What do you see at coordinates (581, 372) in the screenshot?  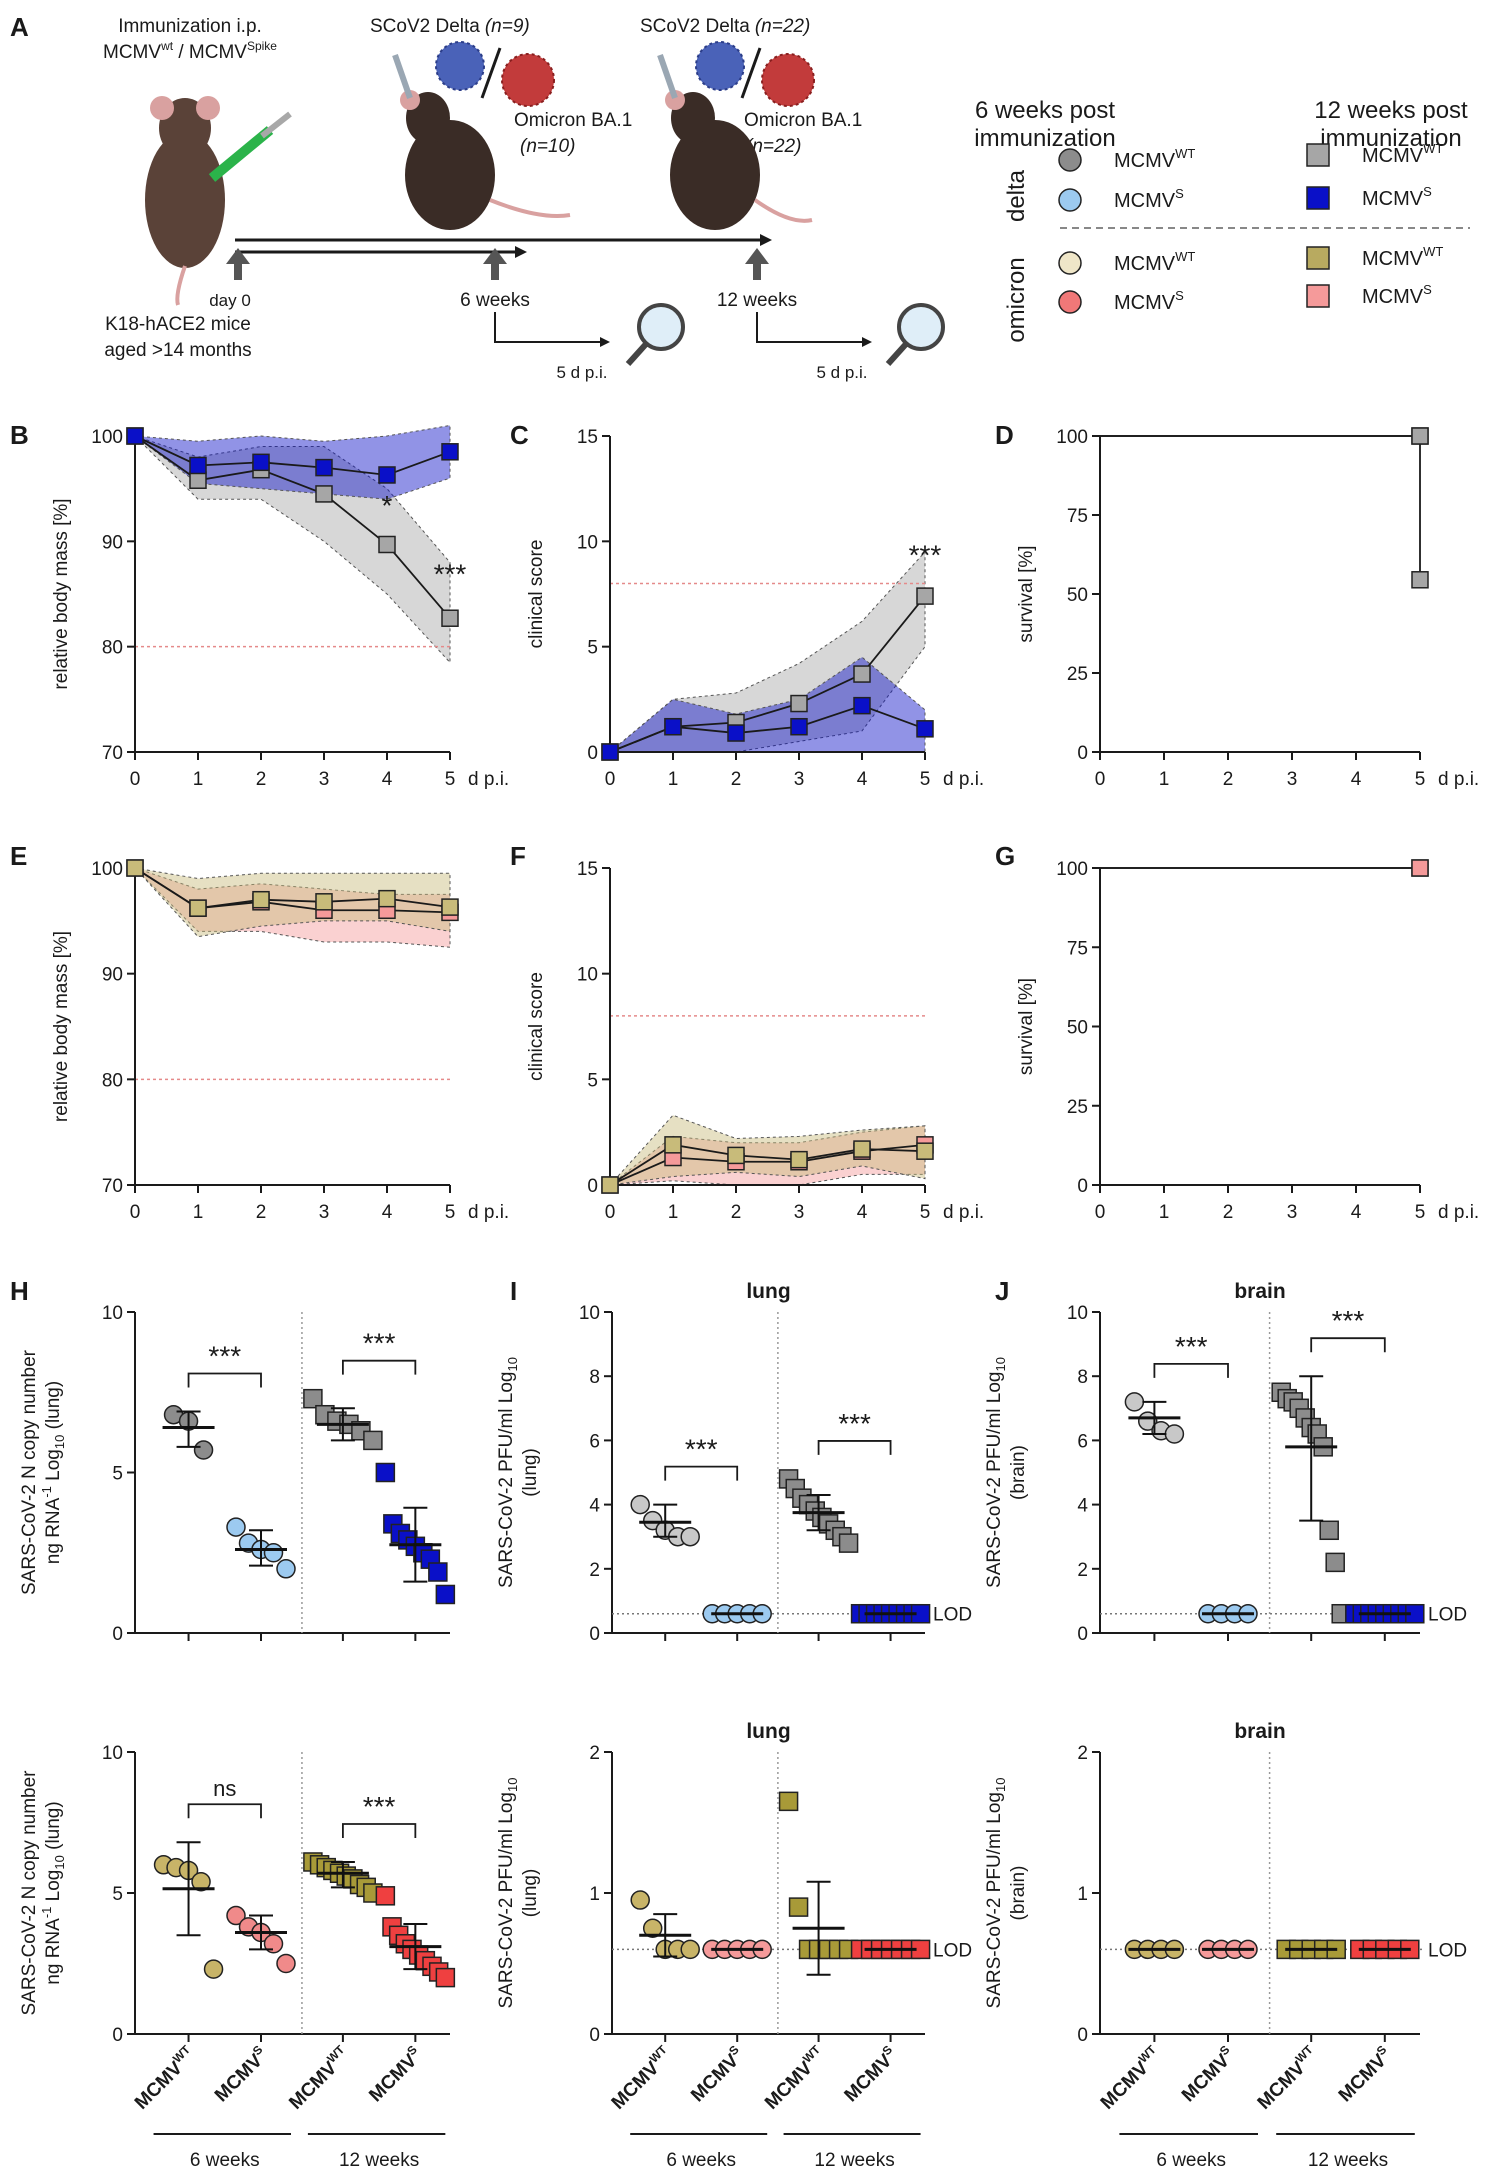 I see `dpi-label-1: 5 d p.i.` at bounding box center [581, 372].